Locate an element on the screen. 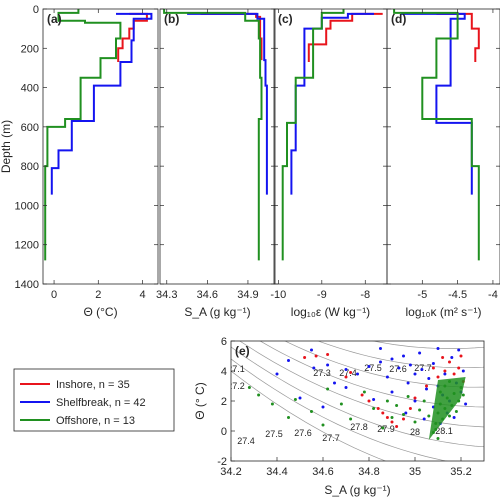 The image size is (500, 501). y-tick-label: 6 is located at coordinates (224, 342).